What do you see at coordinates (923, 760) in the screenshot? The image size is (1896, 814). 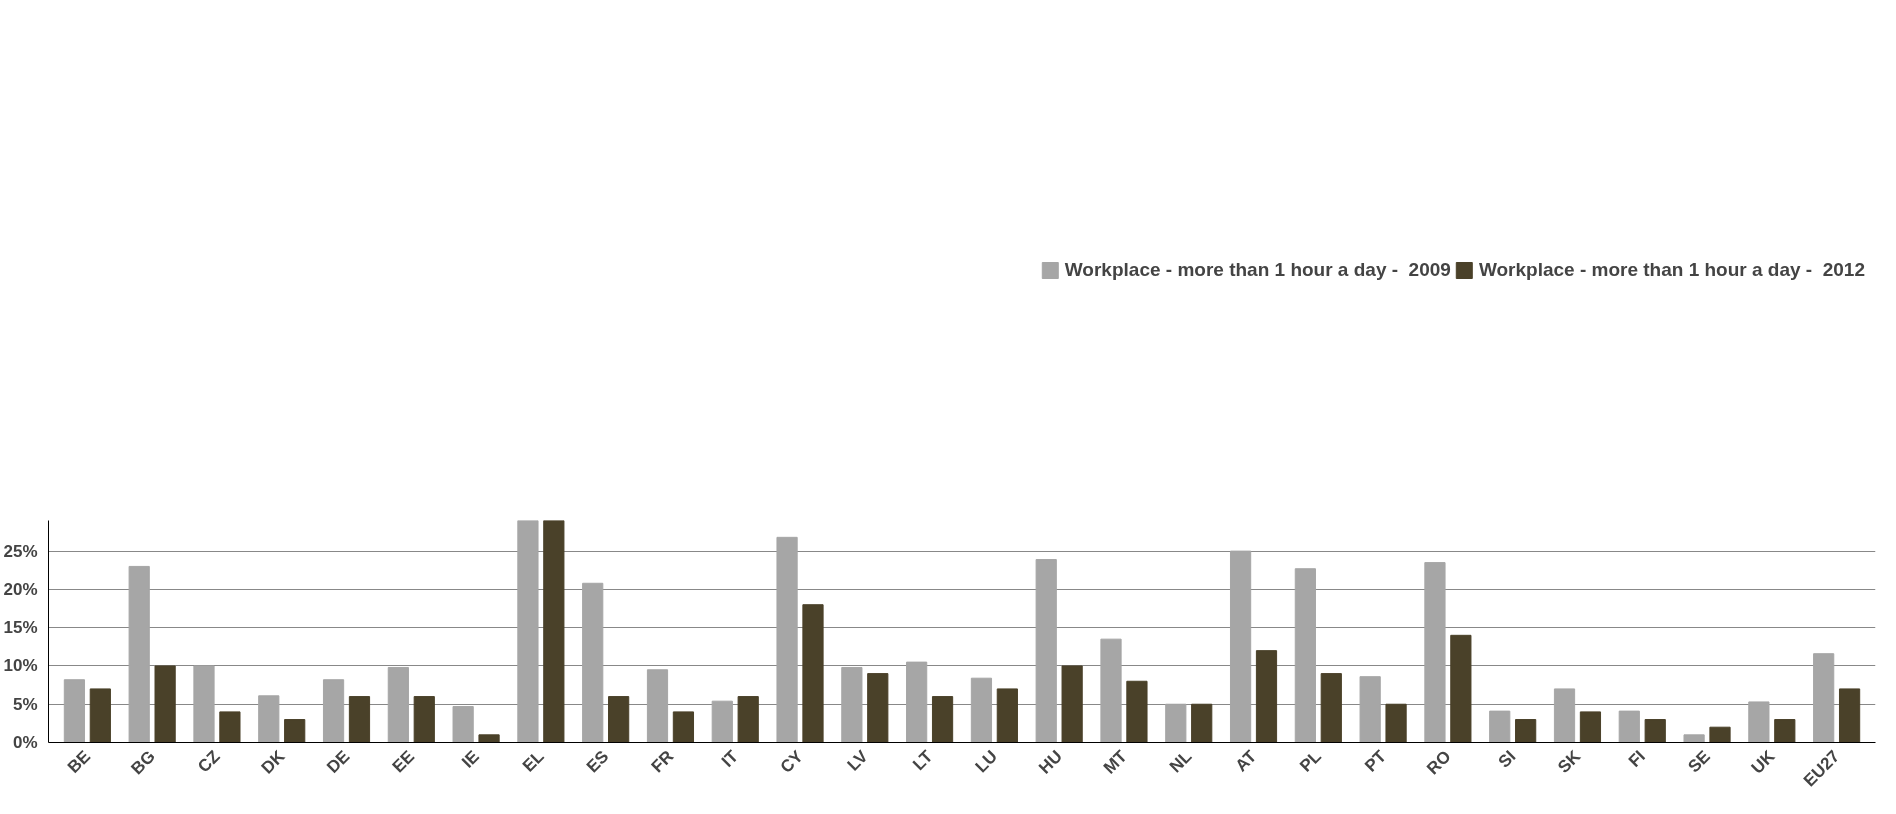 I see `x-tick-label: LT` at bounding box center [923, 760].